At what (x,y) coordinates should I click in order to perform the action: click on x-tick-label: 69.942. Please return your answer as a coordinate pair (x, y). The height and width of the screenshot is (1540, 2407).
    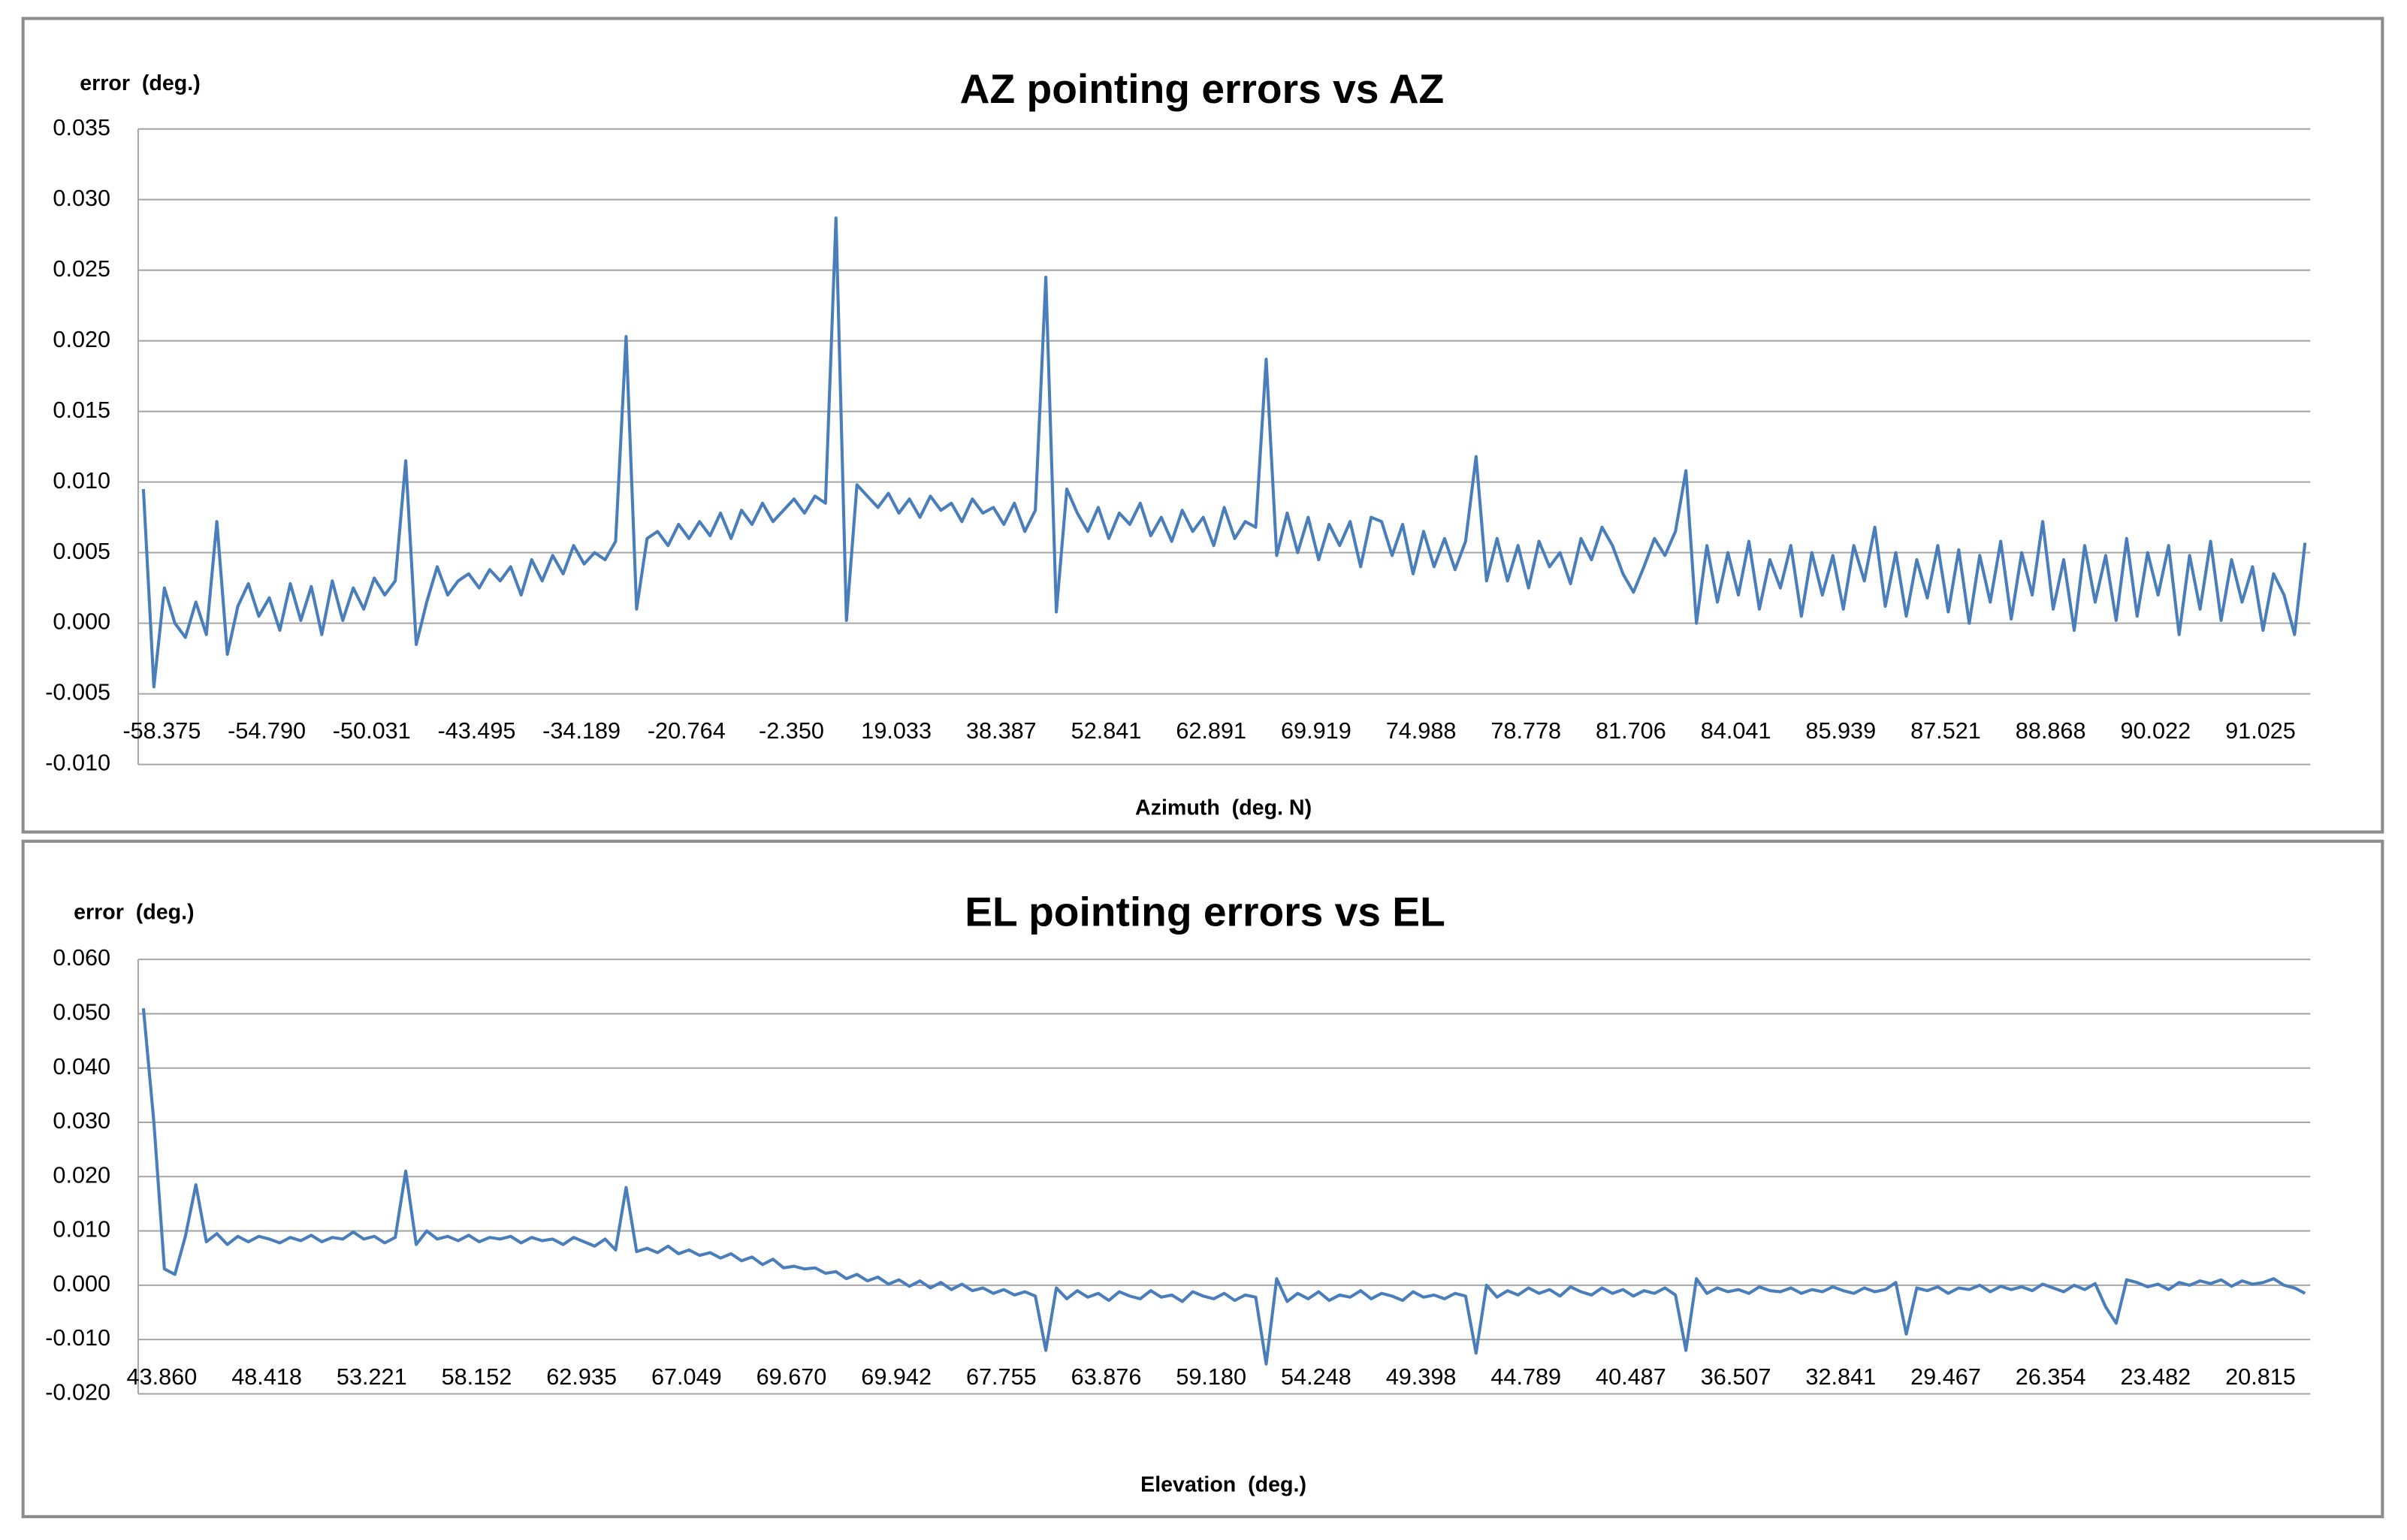
    Looking at the image, I should click on (896, 1377).